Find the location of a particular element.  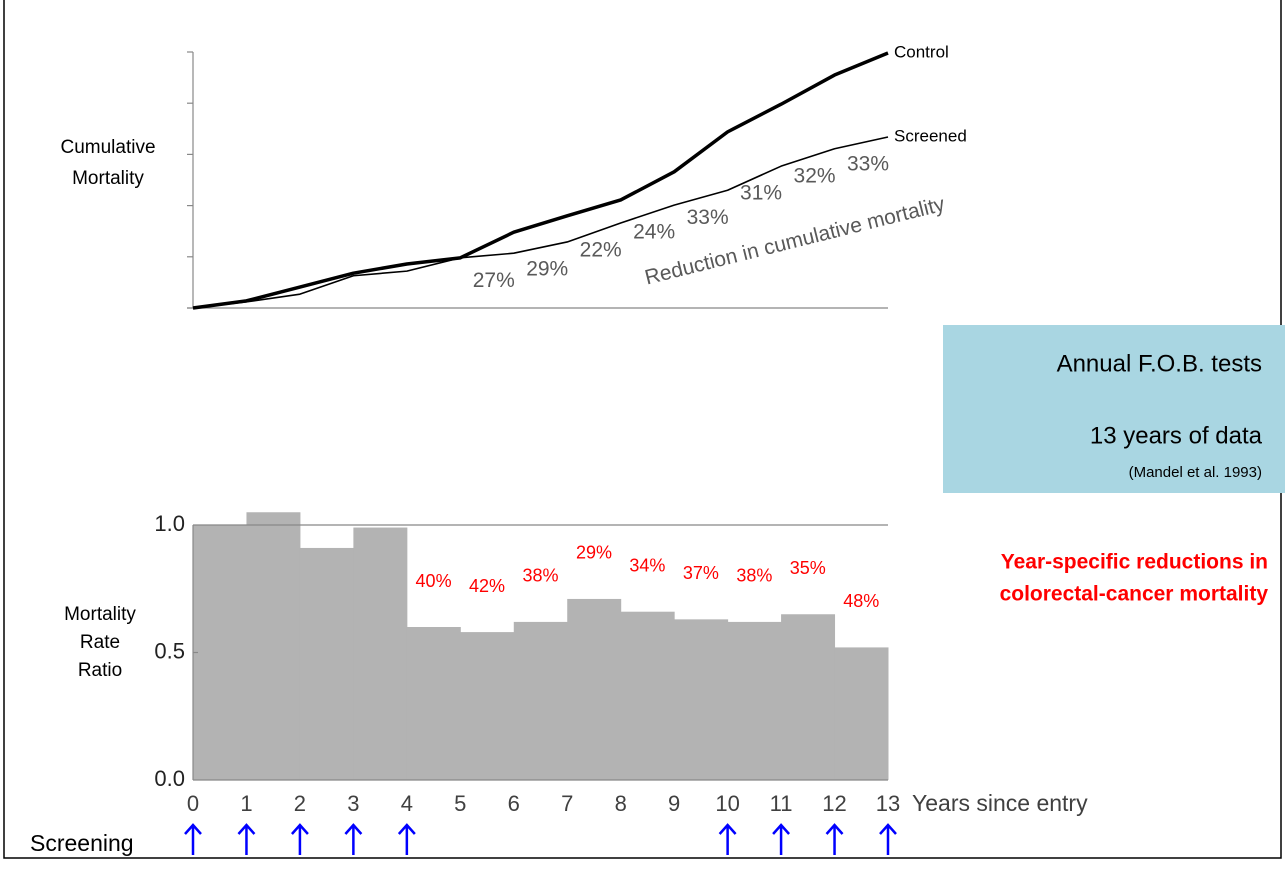

reduction-label: 48% is located at coordinates (861, 601).